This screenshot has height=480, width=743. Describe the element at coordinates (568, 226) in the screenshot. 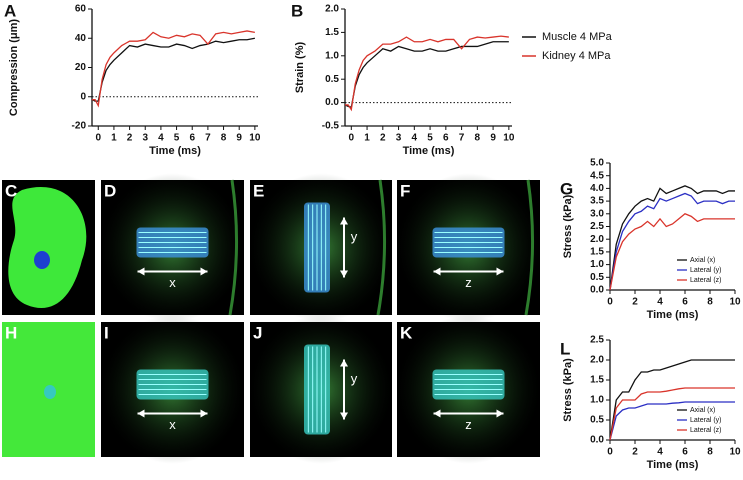

I see `y-axis-title: Stress (kPa)` at that location.